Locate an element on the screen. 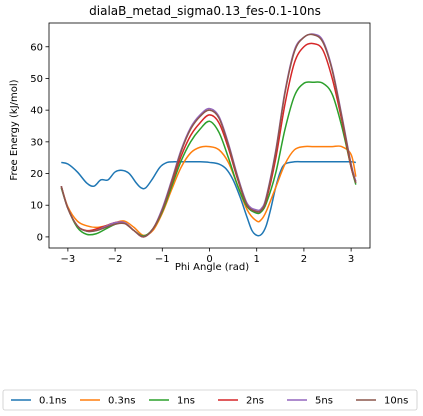 Image resolution: width=423 pixels, height=416 pixels. y-tick-label: 50 is located at coordinates (36, 79).